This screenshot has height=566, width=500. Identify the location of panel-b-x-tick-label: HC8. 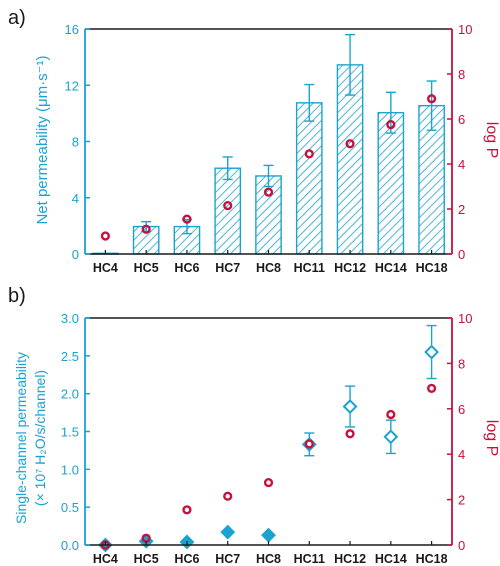
(268, 559).